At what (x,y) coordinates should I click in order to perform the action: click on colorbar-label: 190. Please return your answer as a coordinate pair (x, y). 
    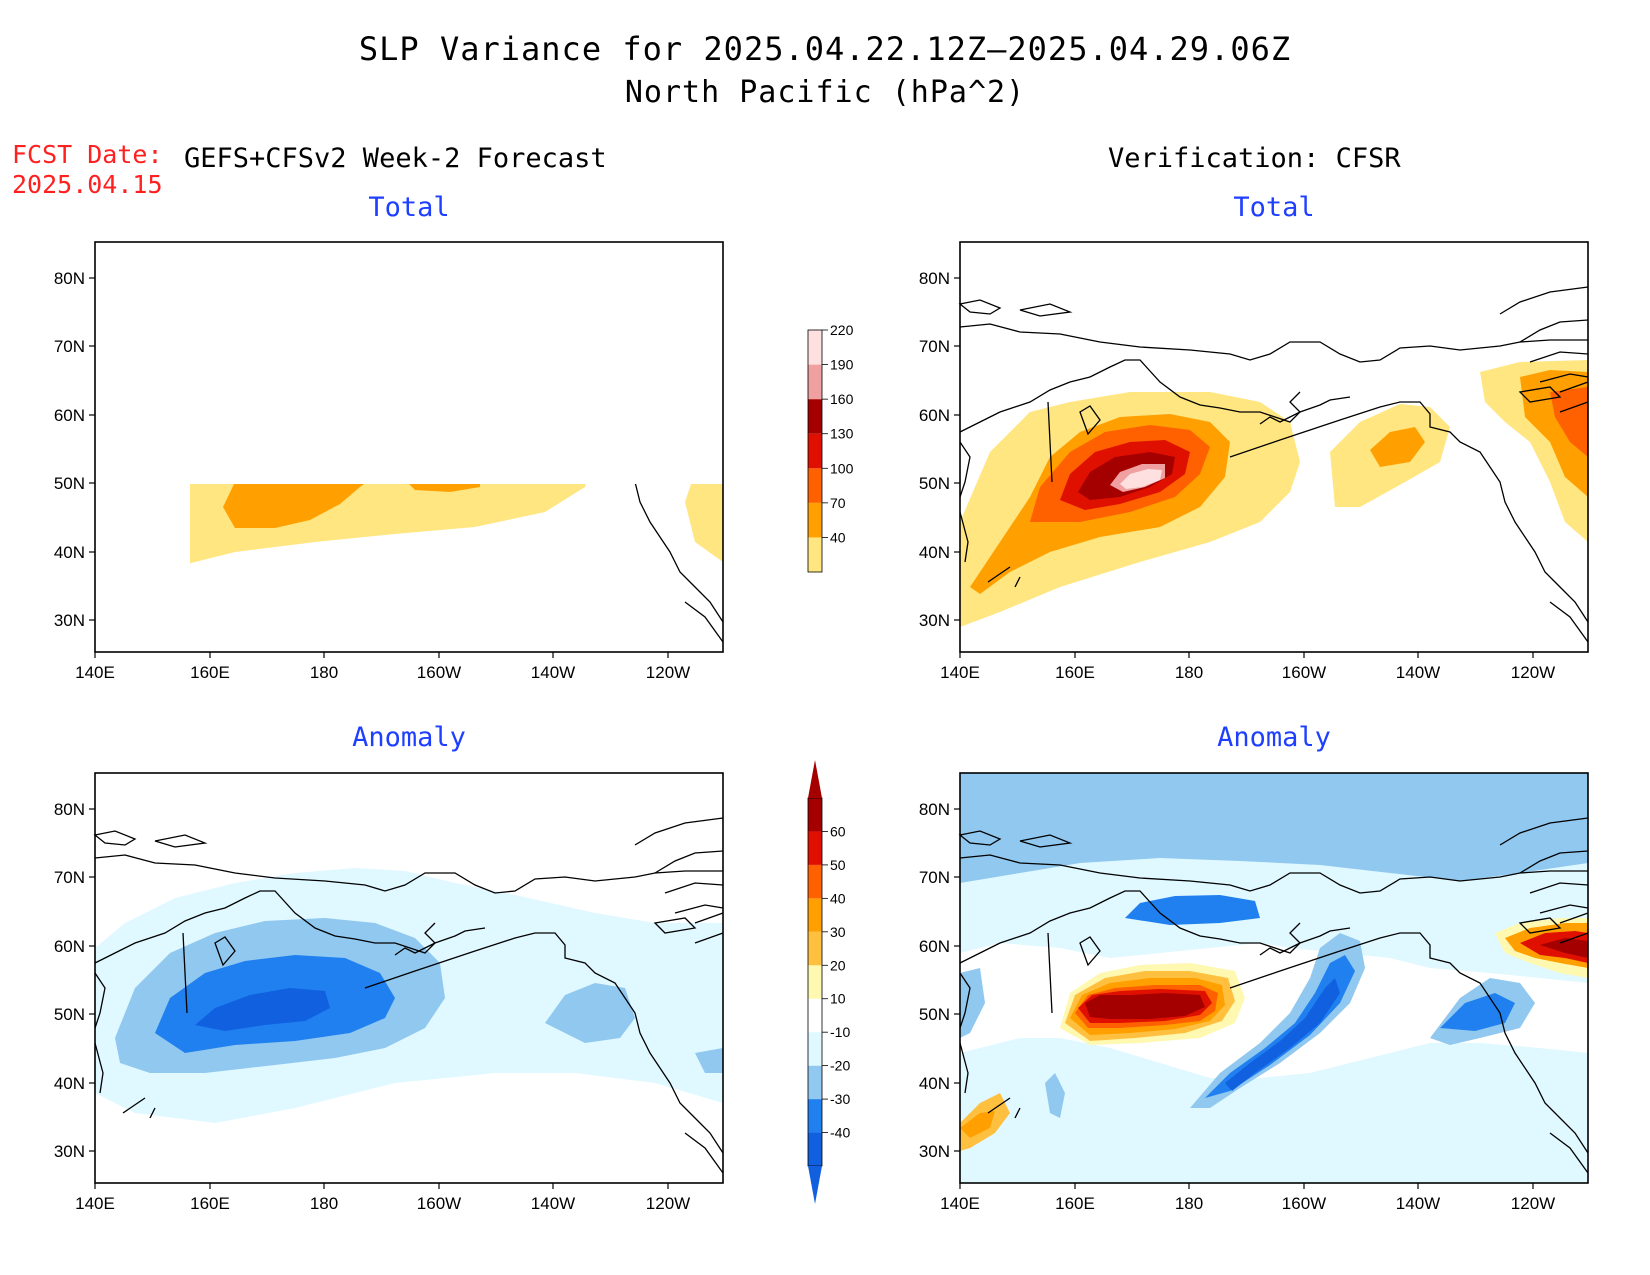
    Looking at the image, I should click on (842, 365).